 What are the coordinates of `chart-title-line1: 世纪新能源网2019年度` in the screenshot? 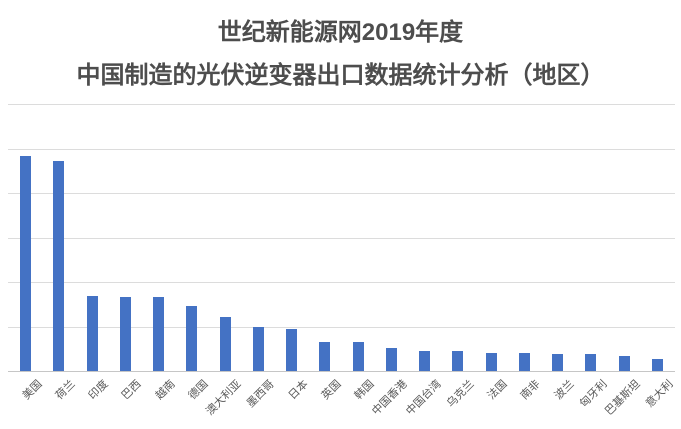 It's located at (340, 32).